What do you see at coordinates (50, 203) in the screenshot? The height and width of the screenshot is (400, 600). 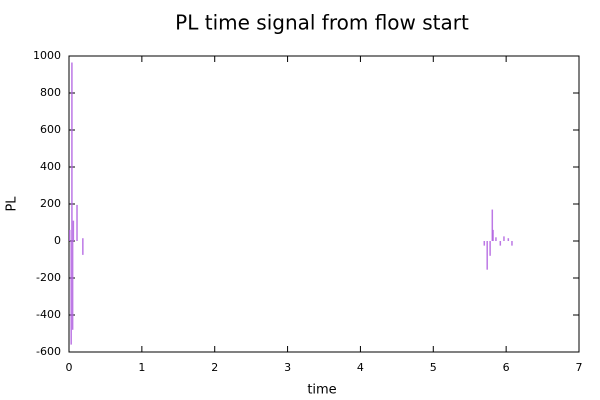 I see `y-tick-label: 200` at bounding box center [50, 203].